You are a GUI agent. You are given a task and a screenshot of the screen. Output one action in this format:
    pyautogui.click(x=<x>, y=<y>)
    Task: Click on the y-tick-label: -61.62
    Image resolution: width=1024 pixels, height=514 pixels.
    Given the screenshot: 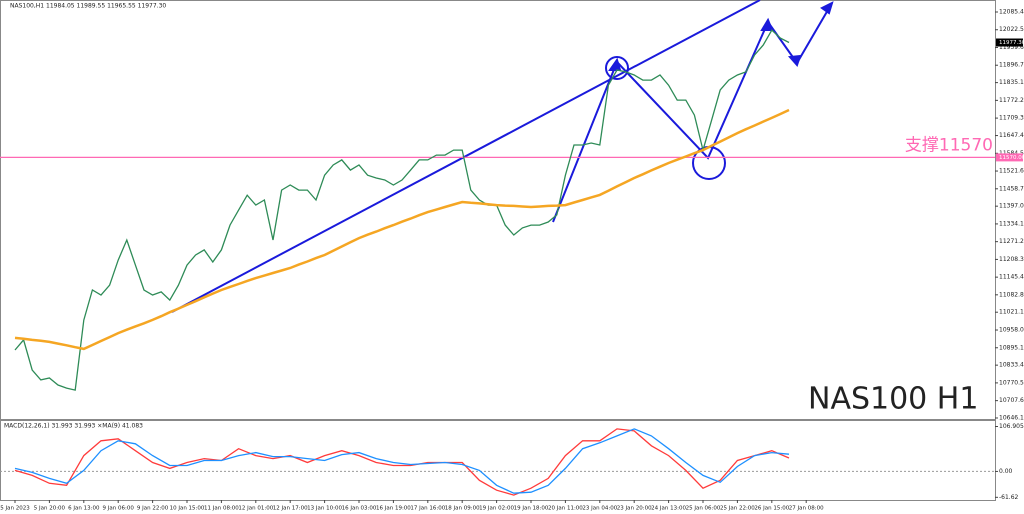 What is the action you would take?
    pyautogui.click(x=1009, y=497)
    